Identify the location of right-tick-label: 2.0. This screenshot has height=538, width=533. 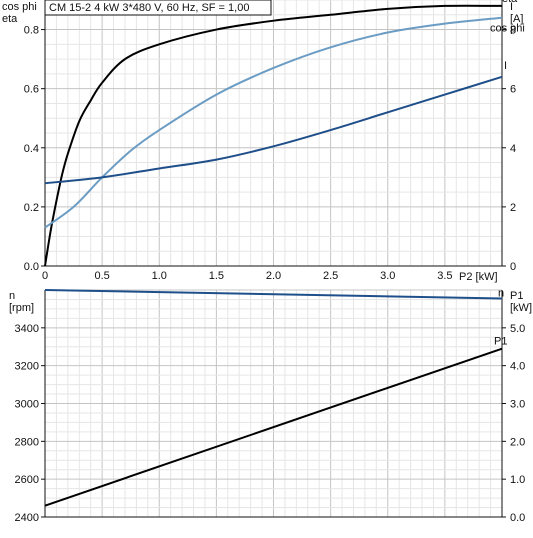
(517, 442).